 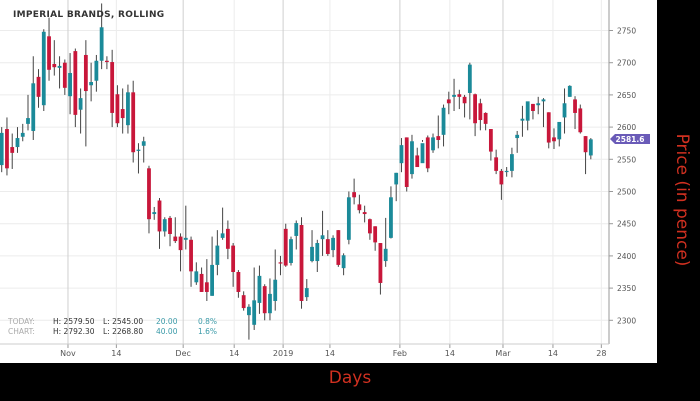 I want to click on today-label: TODAY:, so click(x=21, y=321).